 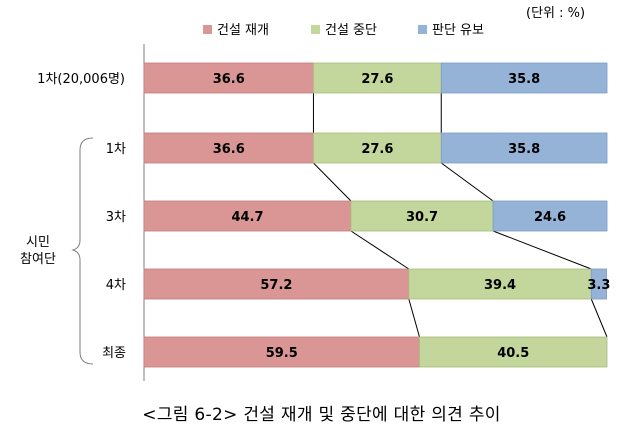 I want to click on value-label-1-2: 27.6, so click(x=377, y=79).